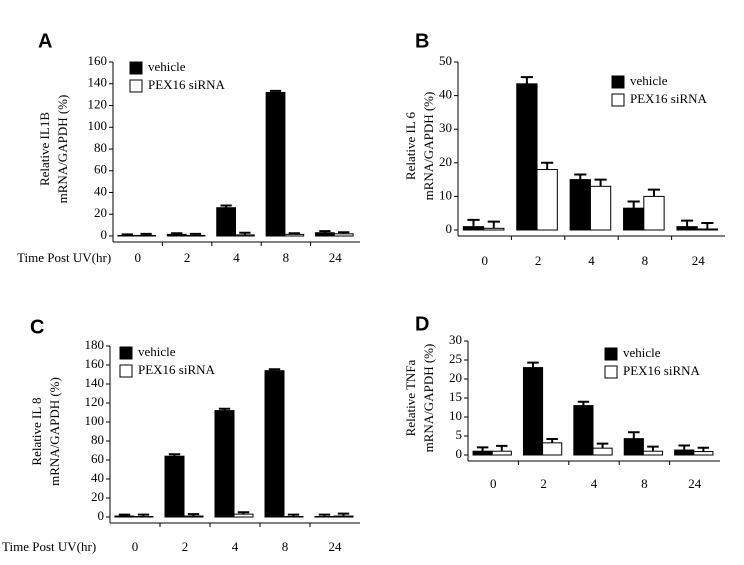 The image size is (744, 565). I want to click on y-tick-label: 10, so click(455, 415).